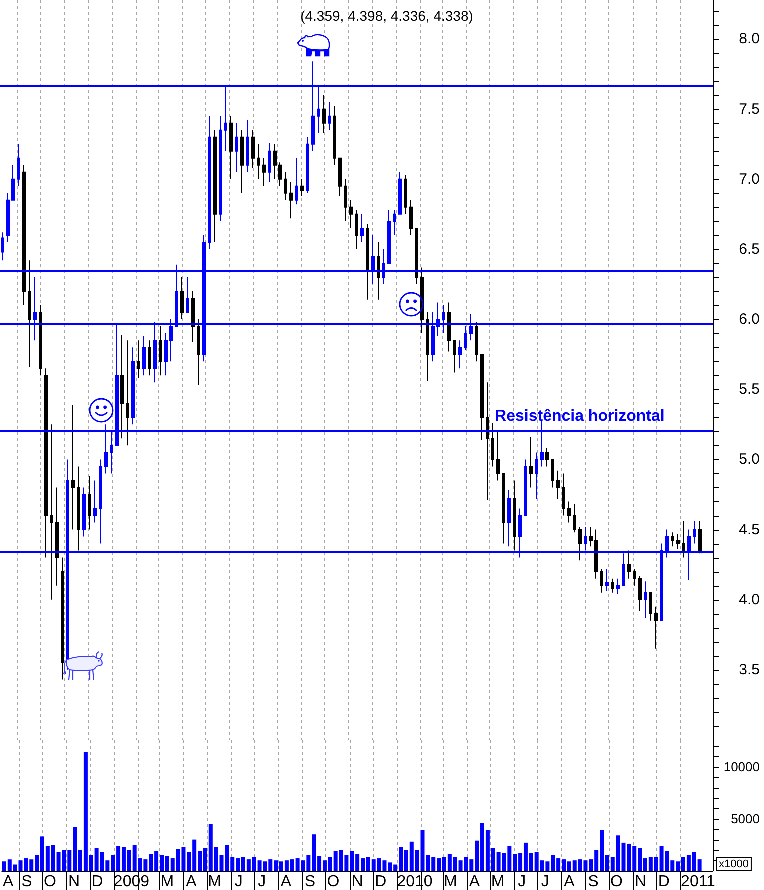  What do you see at coordinates (698, 882) in the screenshot?
I see `x-tick-label: 2011` at bounding box center [698, 882].